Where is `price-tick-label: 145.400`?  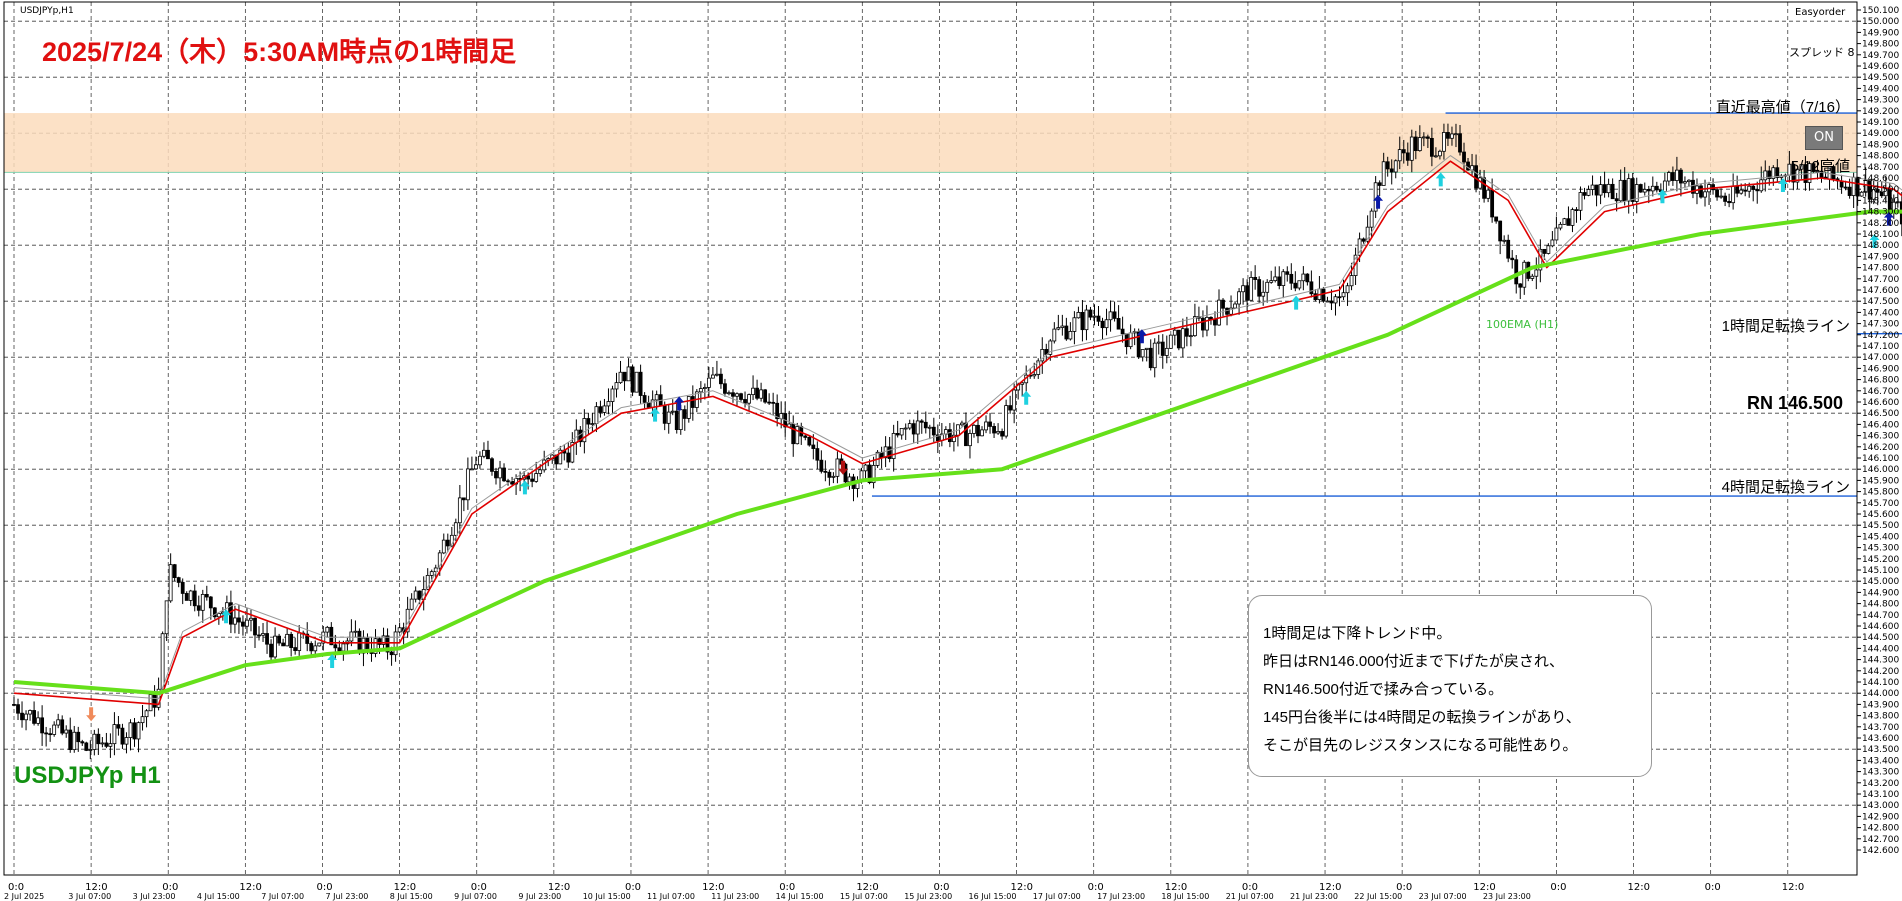 price-tick-label: 145.400 is located at coordinates (1880, 537).